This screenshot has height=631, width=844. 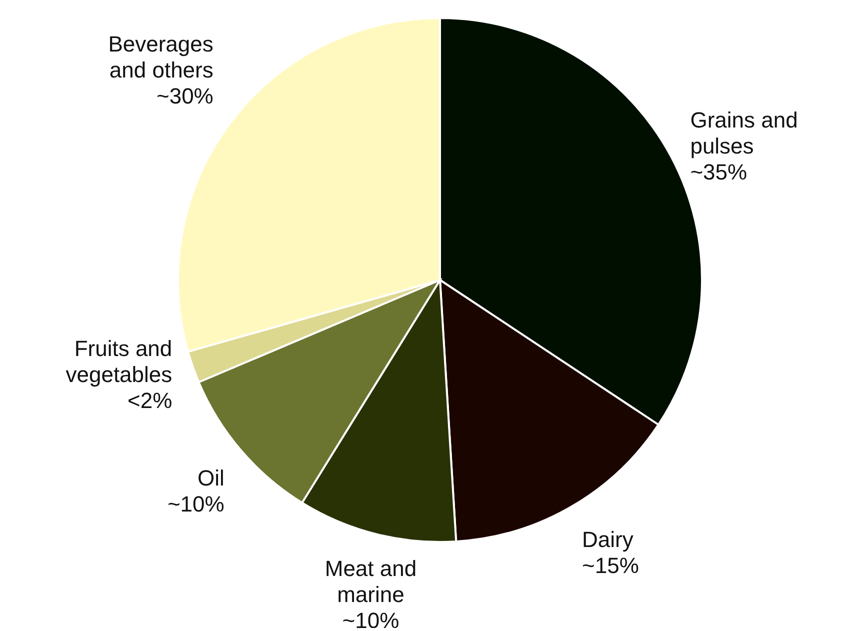 I want to click on slice-label: Fruits and vegetables, so click(x=119, y=362).